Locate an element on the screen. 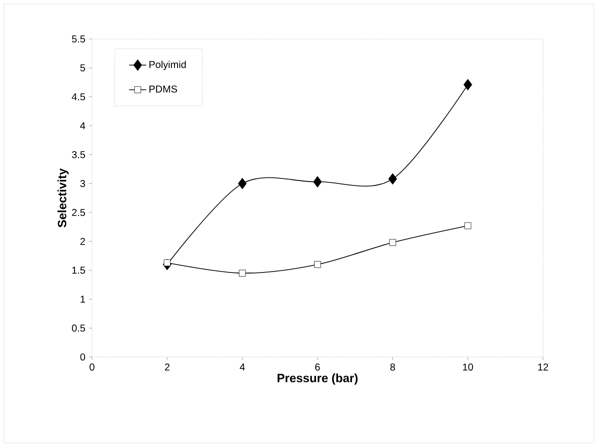 The width and height of the screenshot is (598, 447). x-tick-label: 2 is located at coordinates (167, 367).